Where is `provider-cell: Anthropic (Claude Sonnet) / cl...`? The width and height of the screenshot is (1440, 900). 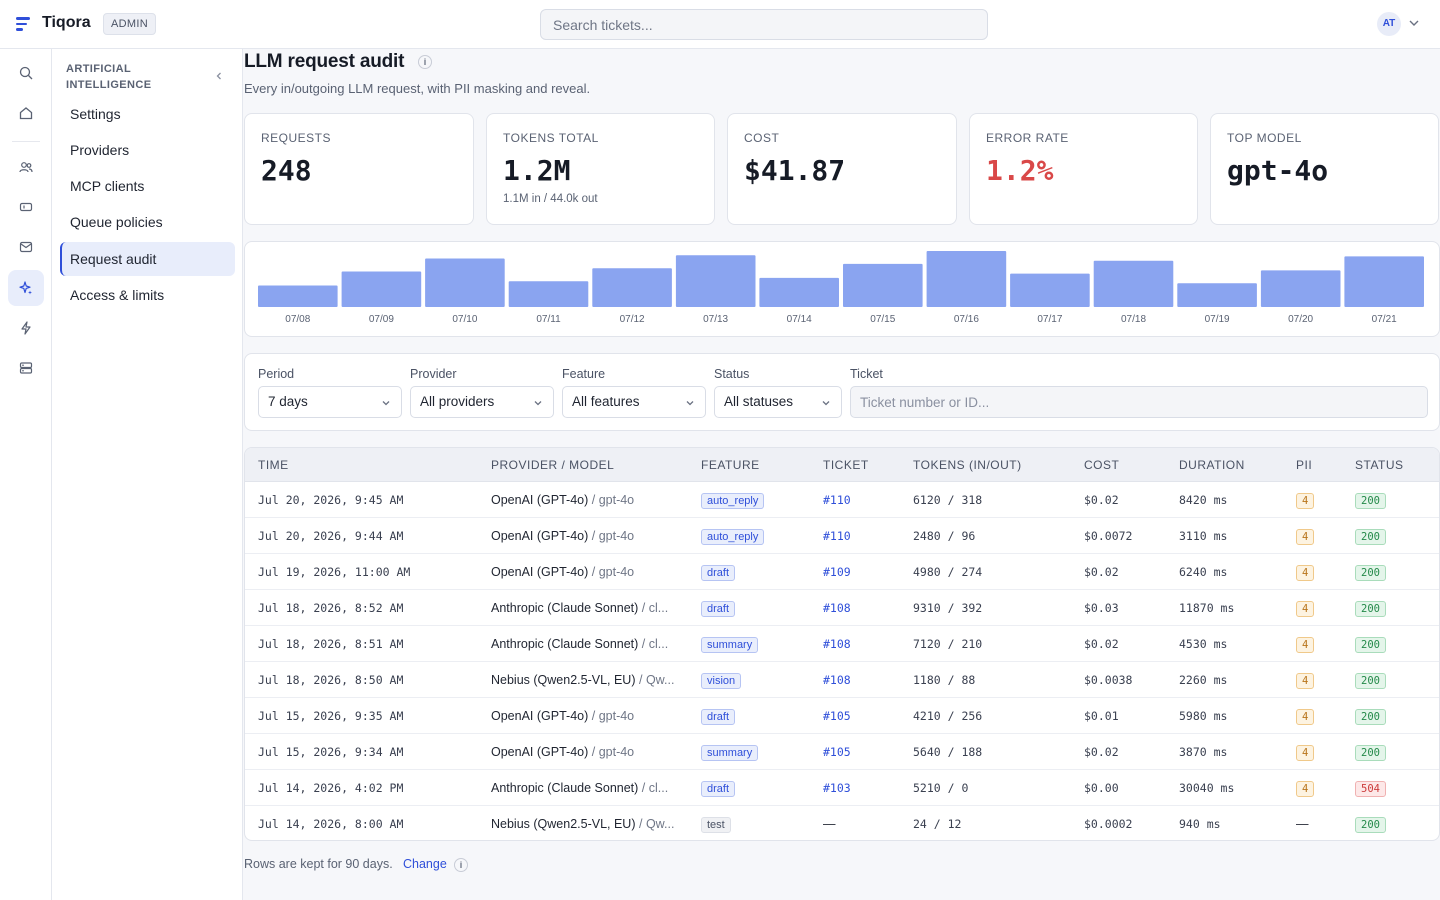 provider-cell: Anthropic (Claude Sonnet) / cl... is located at coordinates (586, 788).